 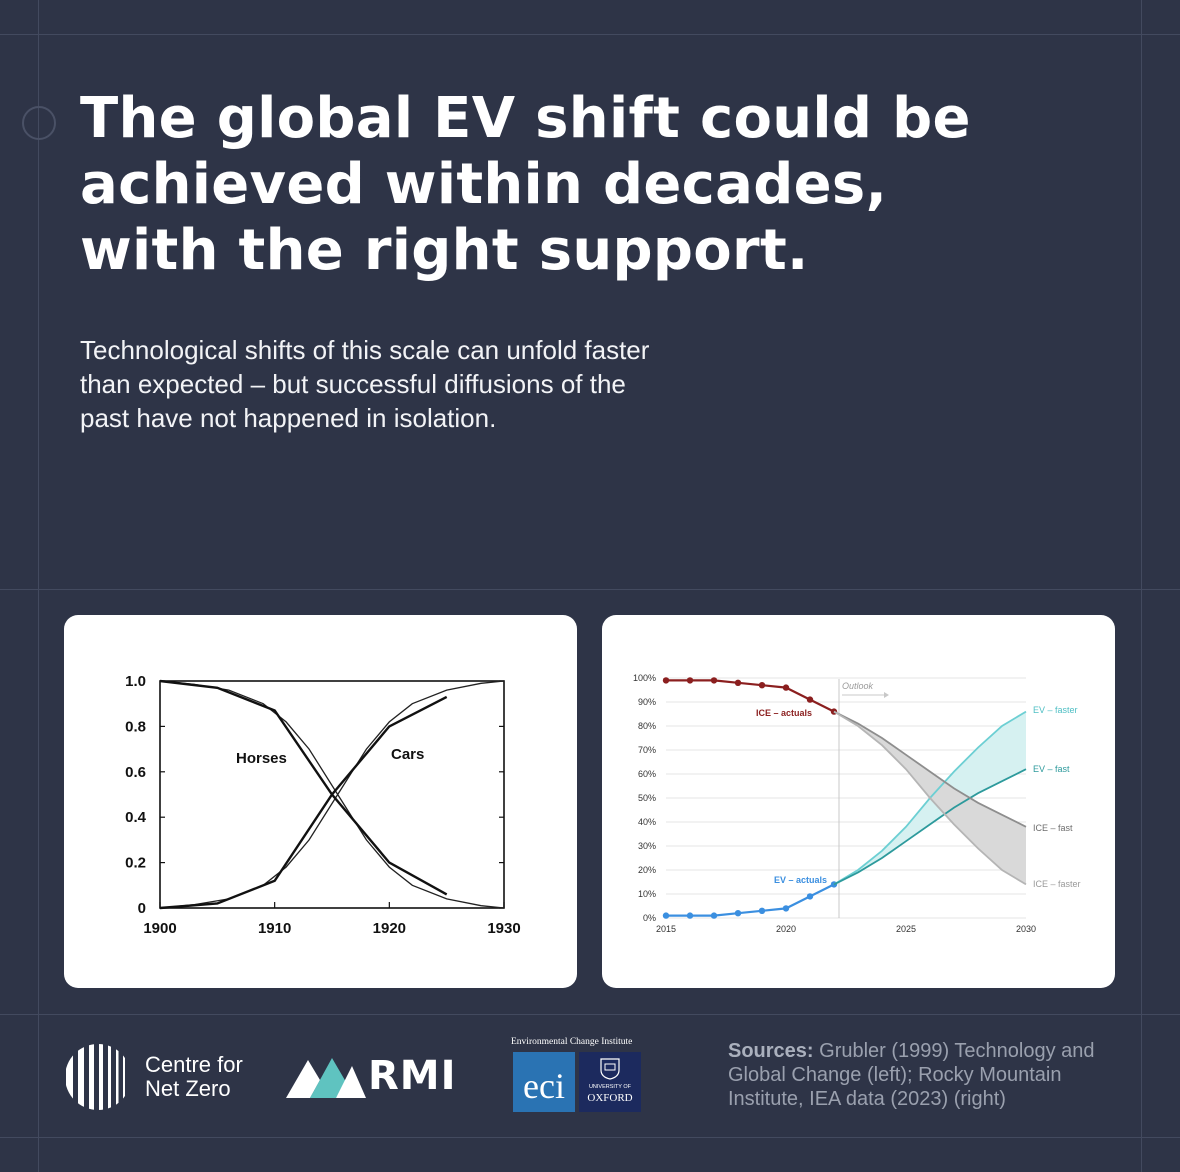 I want to click on y-tick-label: 50%, so click(x=647, y=798).